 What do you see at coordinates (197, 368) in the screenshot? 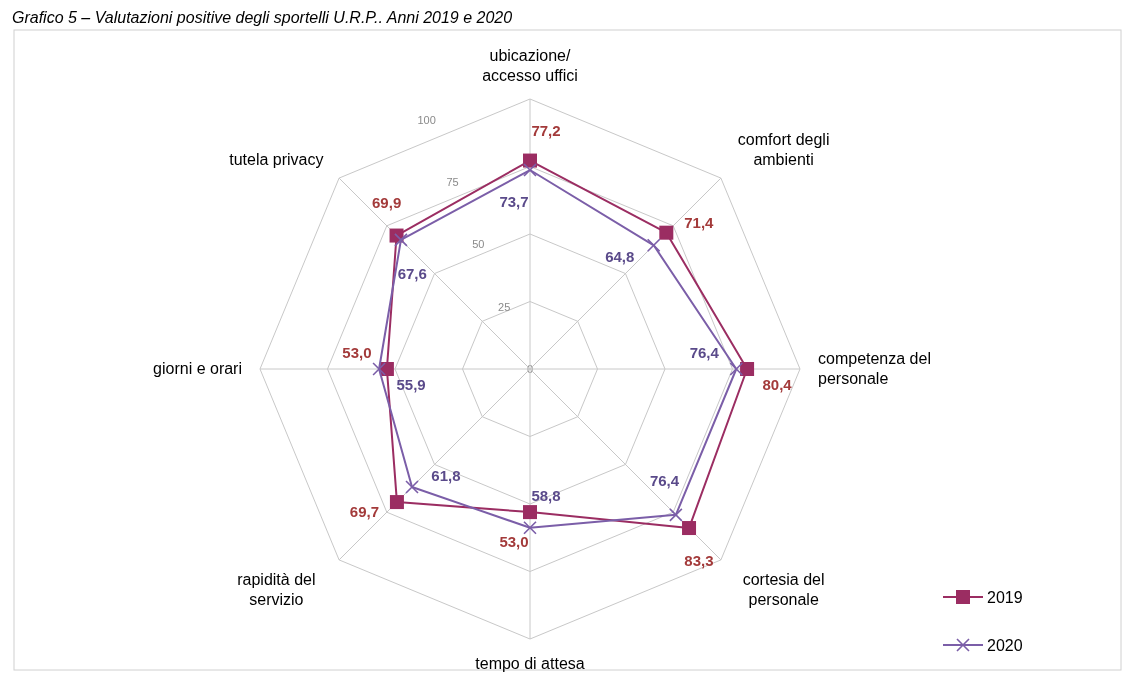
I see `spoke-label: giorni e orari` at bounding box center [197, 368].